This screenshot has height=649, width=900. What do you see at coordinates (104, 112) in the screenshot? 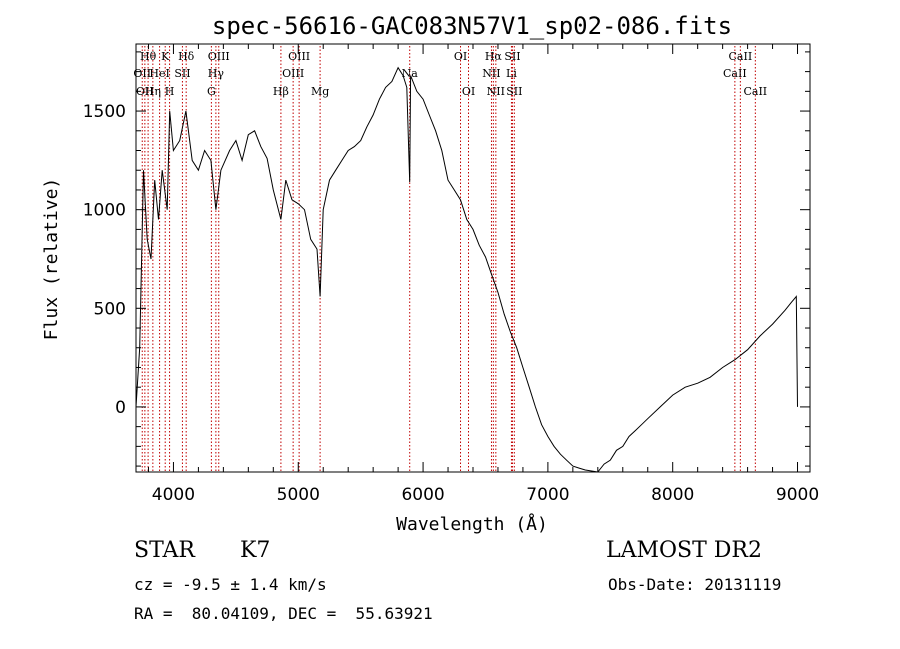
I see `y-tick-label: 1500` at bounding box center [104, 112].